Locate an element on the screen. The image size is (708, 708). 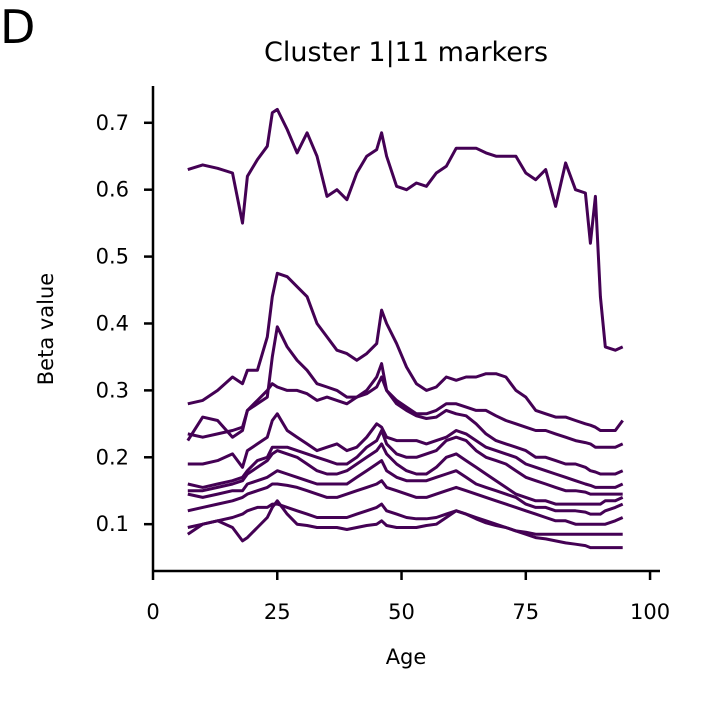
x-axis-title: Age is located at coordinates (406, 657).